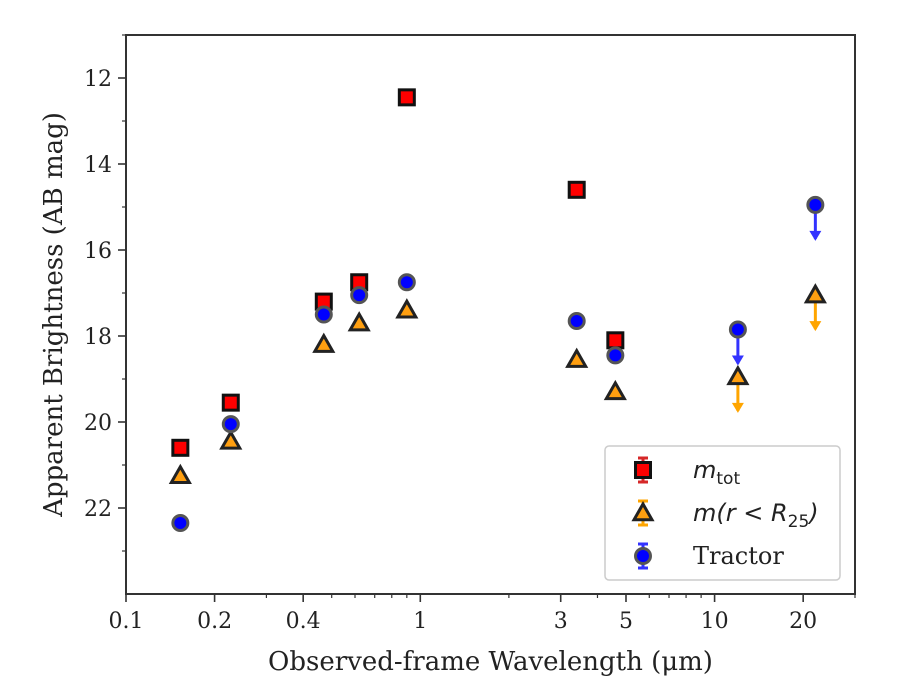  What do you see at coordinates (687, 472) in the screenshot?
I see `legend-item: mtot` at bounding box center [687, 472].